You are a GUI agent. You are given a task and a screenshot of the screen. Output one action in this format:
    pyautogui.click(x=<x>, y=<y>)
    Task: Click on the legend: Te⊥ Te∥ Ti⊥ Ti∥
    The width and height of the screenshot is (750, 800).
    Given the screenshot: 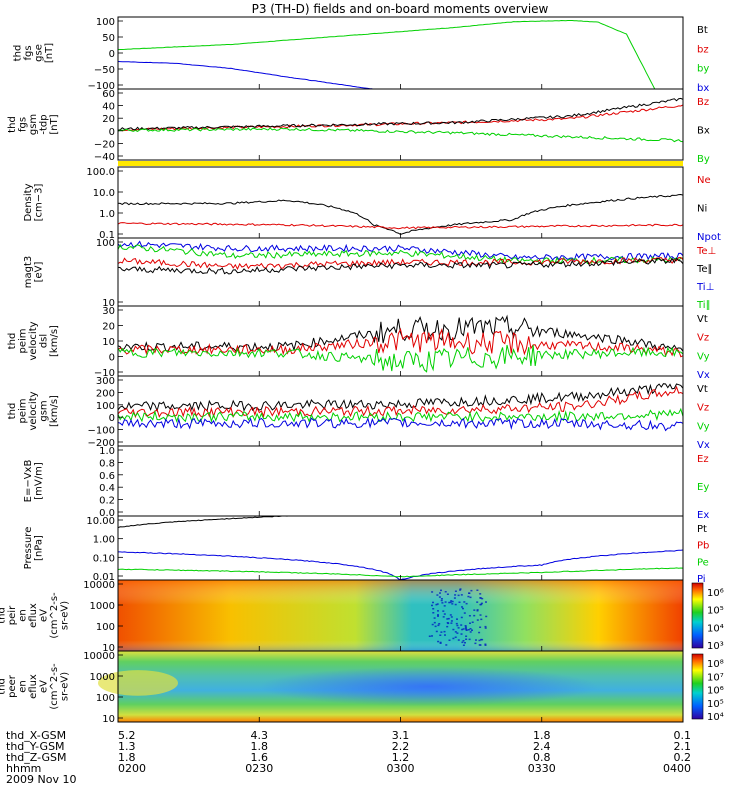 What is the action you would take?
    pyautogui.click(x=706, y=278)
    